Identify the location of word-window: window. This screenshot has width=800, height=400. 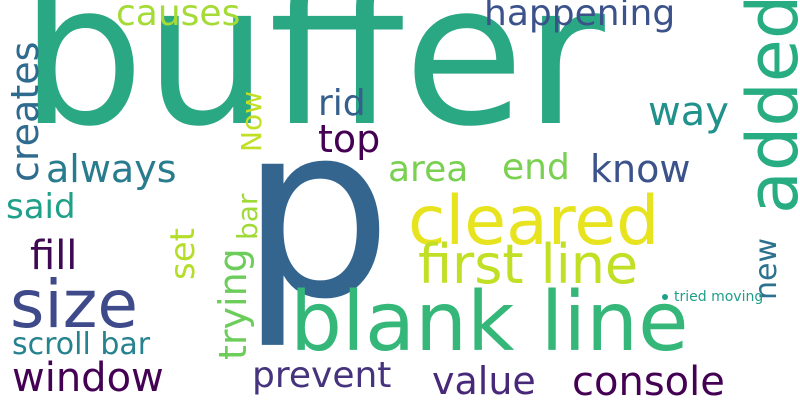
(88, 377).